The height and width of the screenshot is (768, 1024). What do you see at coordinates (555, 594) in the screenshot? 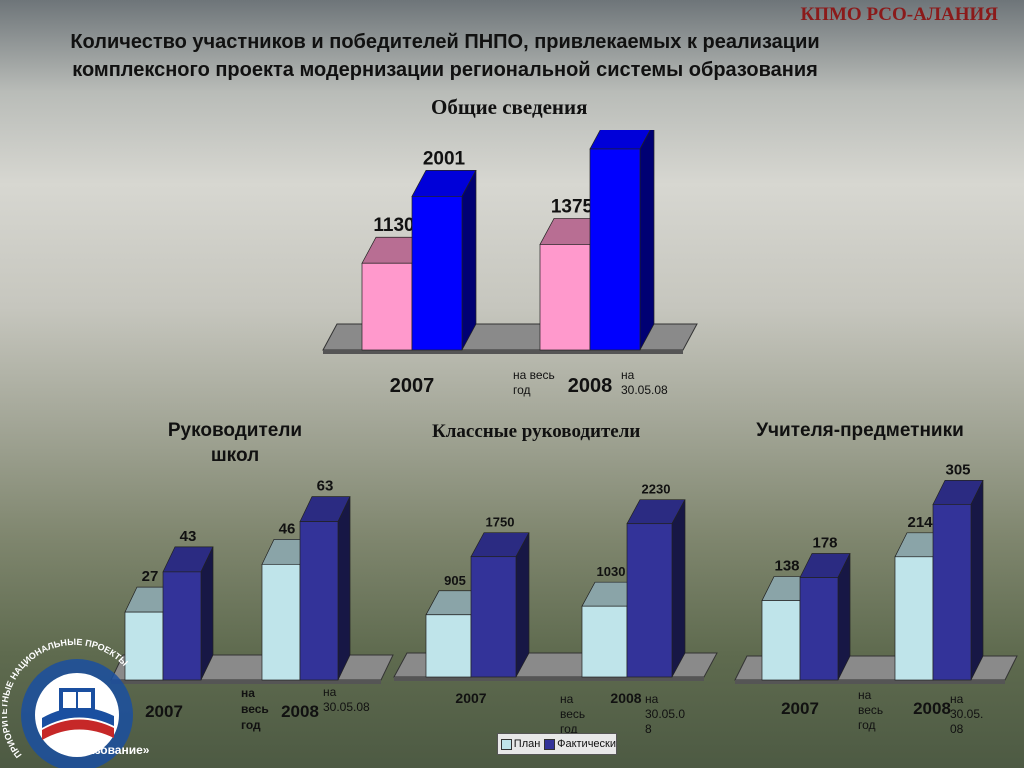
I see `mid-chart: 905 1750 2007 1030 2230 2008` at bounding box center [555, 594].